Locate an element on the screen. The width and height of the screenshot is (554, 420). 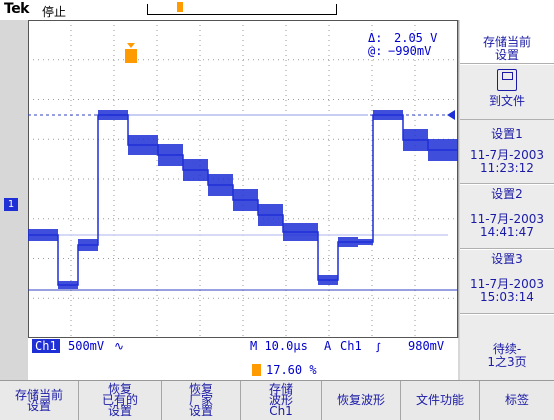
channel1-ground-marker-icon: 1 is located at coordinates (11, 204).